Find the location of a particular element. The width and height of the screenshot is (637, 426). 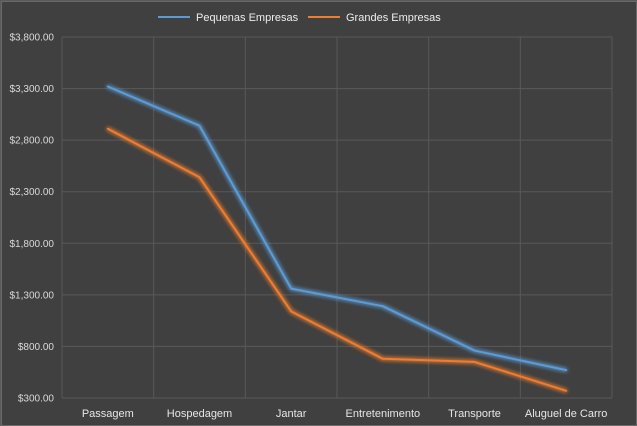

legend-label: Grandes Empresas is located at coordinates (393, 18).